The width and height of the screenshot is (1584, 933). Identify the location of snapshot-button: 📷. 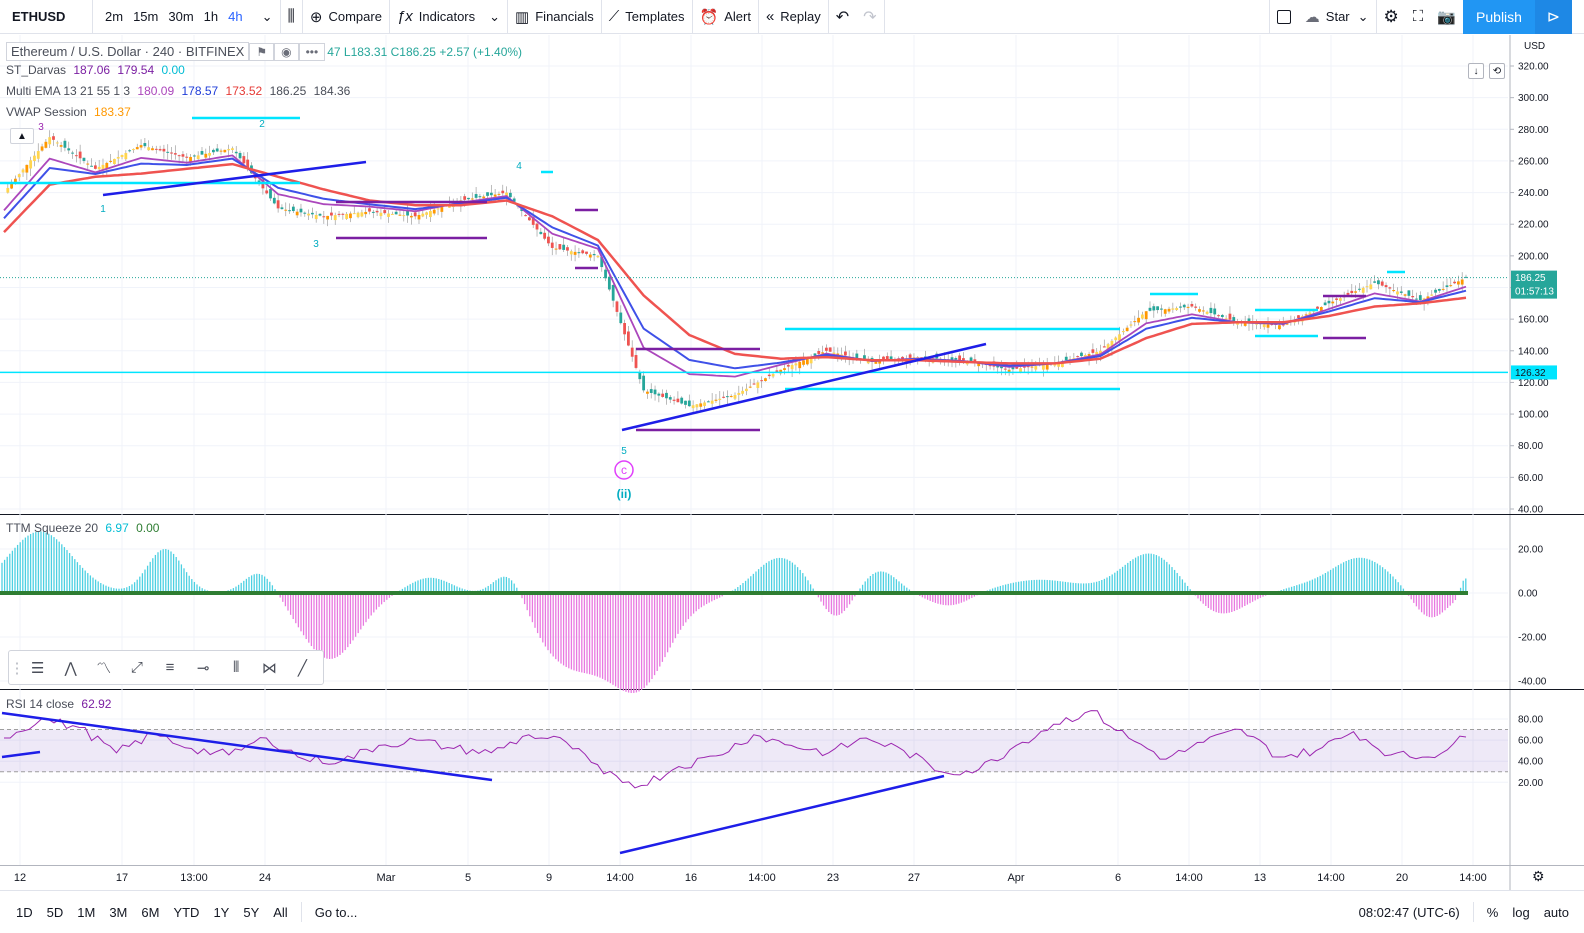
(1446, 17).